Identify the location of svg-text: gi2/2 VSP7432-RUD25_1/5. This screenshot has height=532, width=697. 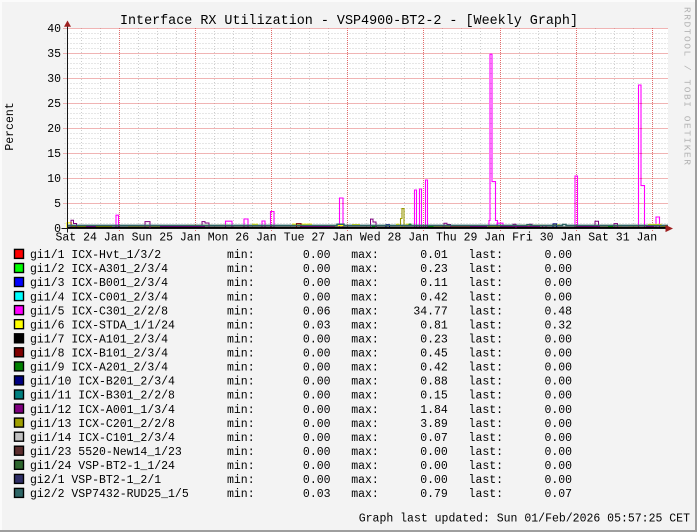
(109, 494).